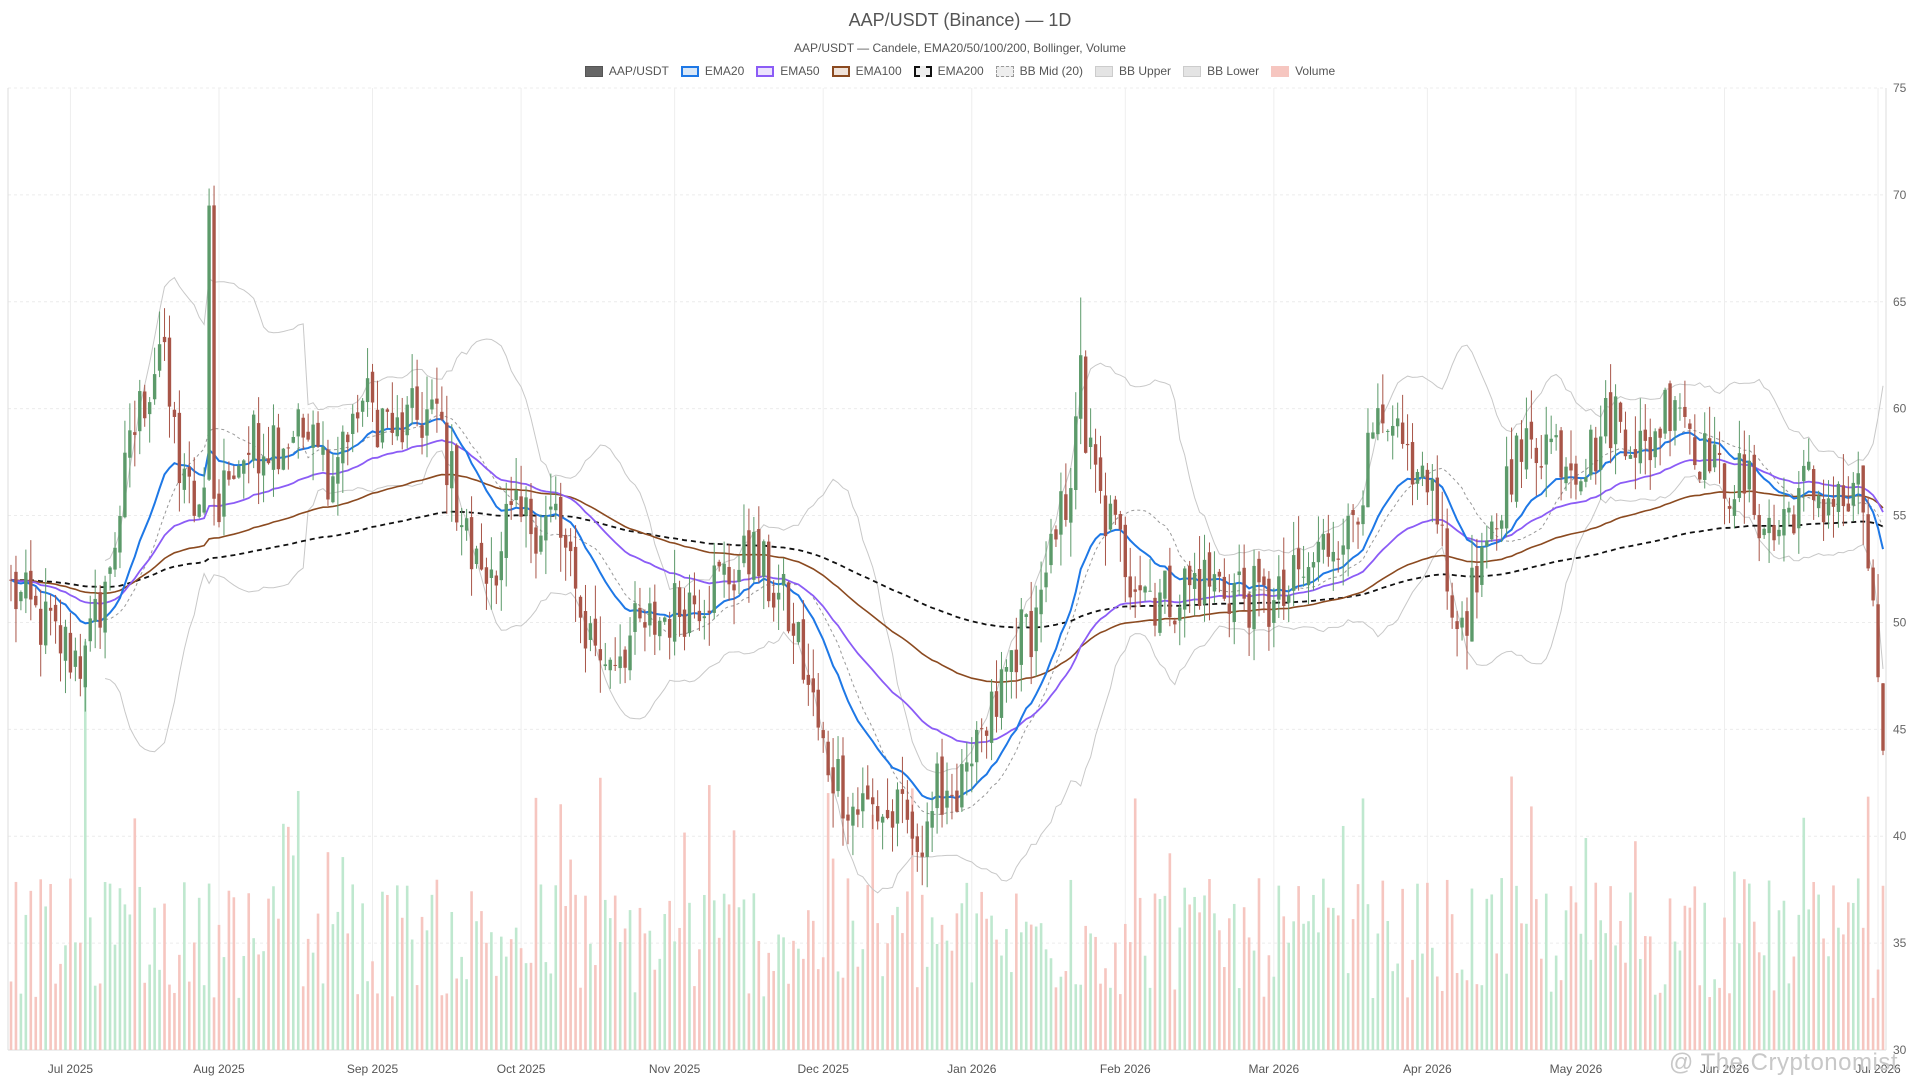  I want to click on legend-item-ema200: EMA200, so click(948, 71).